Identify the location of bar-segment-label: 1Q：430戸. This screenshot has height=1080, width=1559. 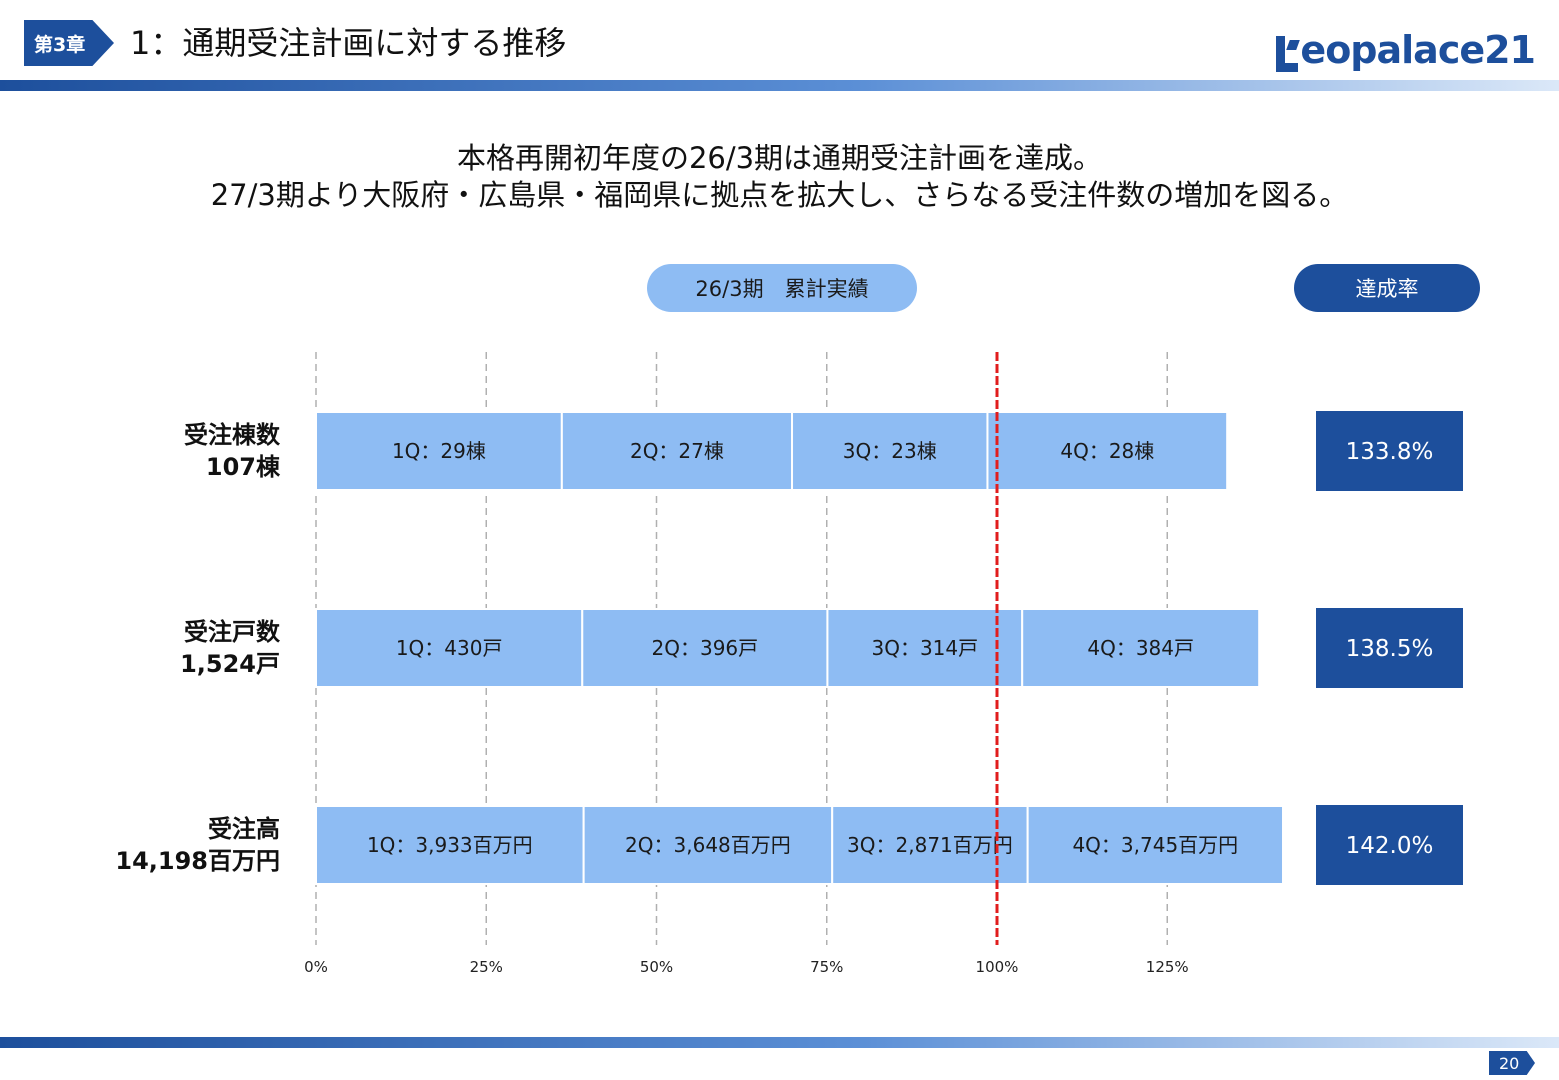
(449, 648).